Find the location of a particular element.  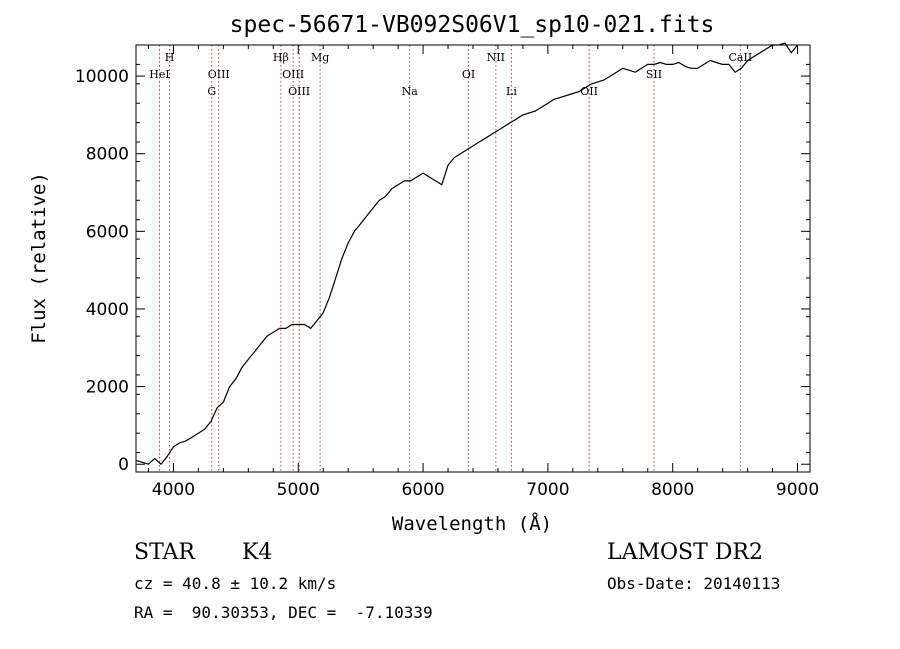

line-marker-label: SII is located at coordinates (654, 74).